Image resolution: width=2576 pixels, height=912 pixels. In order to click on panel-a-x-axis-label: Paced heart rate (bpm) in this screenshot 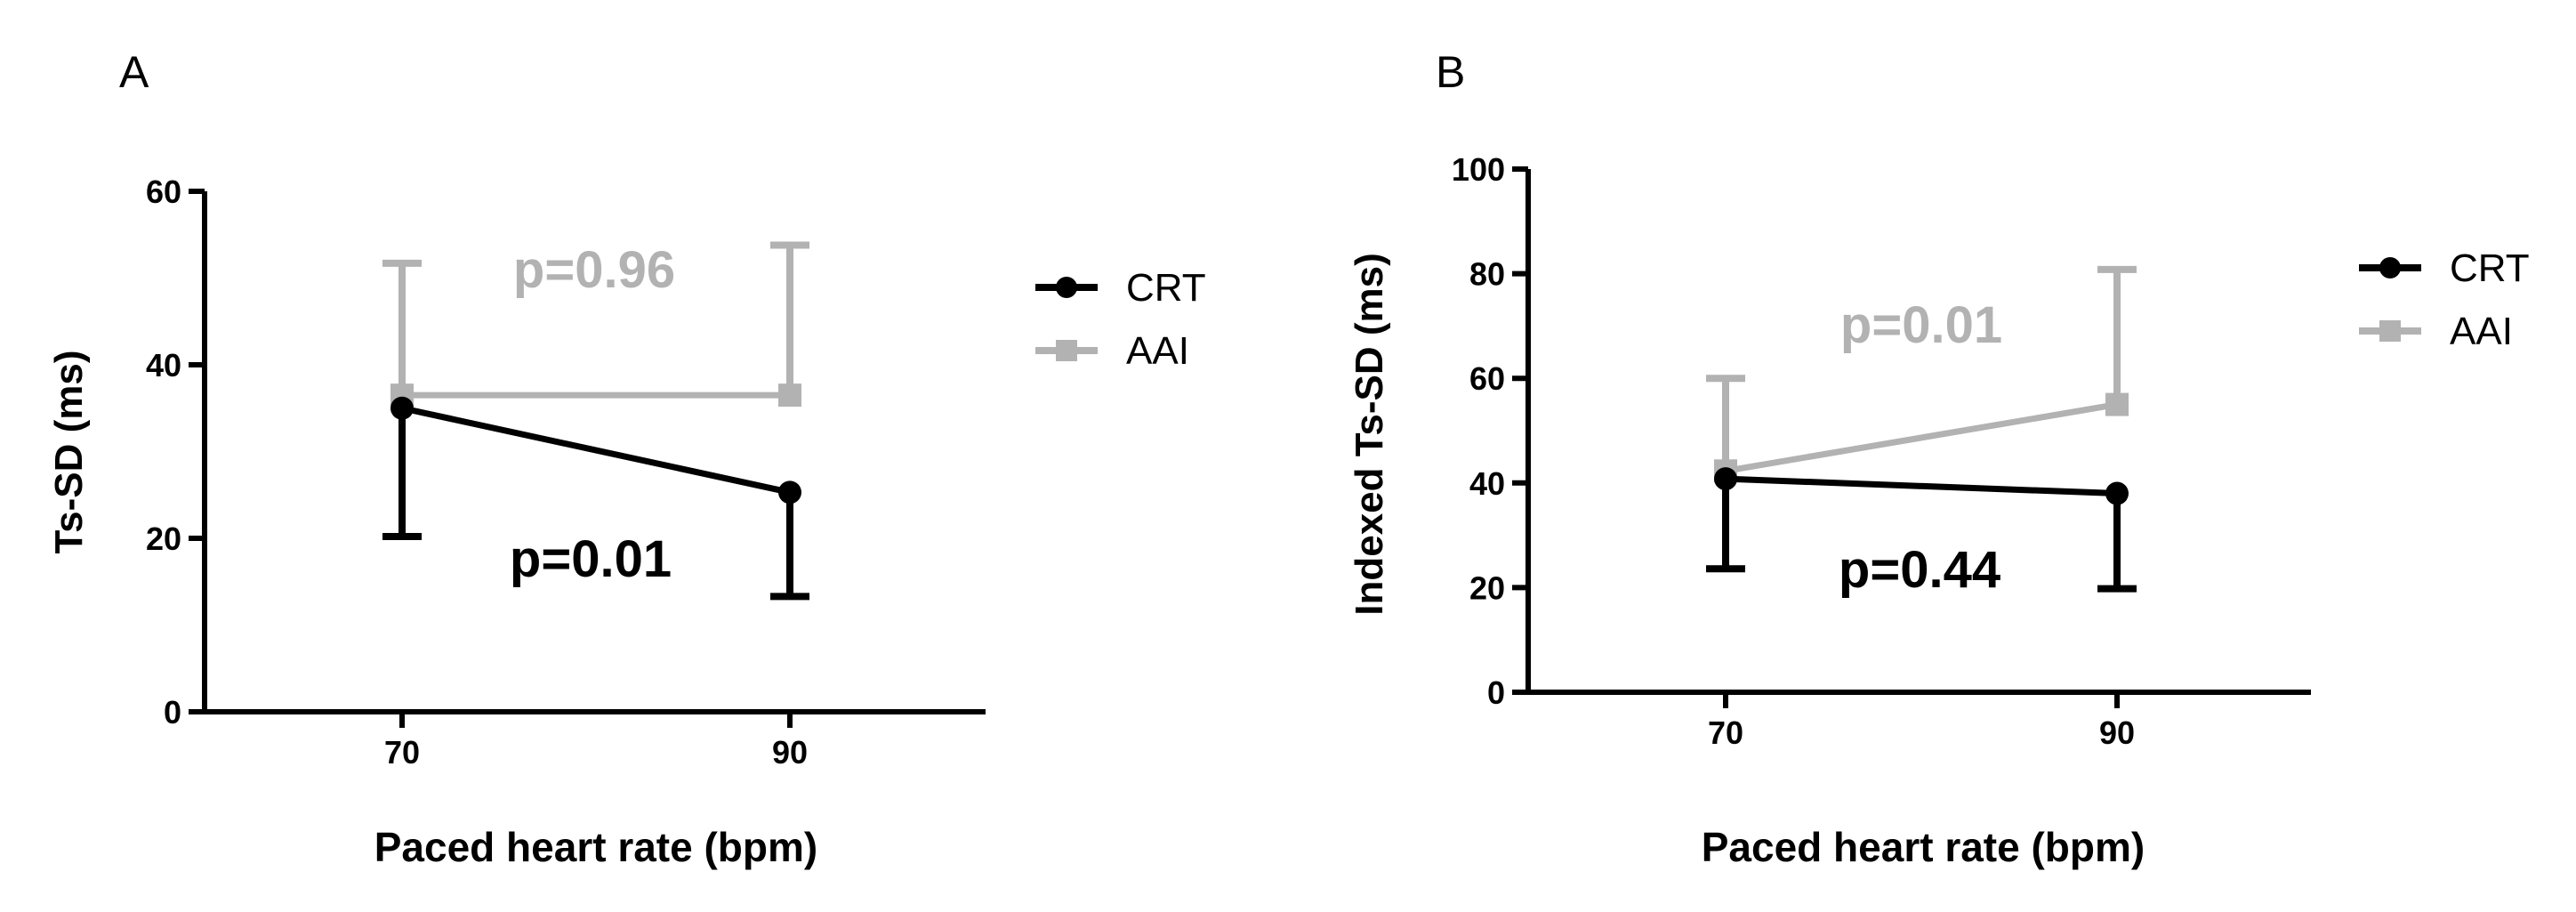, I will do `click(595, 847)`.